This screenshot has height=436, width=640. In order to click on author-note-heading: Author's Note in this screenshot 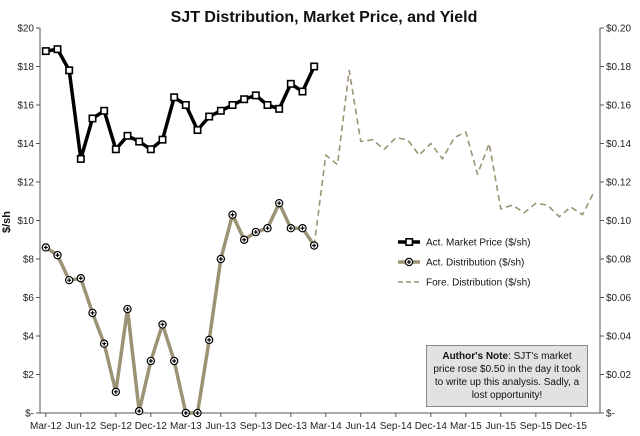, I will do `click(475, 356)`.